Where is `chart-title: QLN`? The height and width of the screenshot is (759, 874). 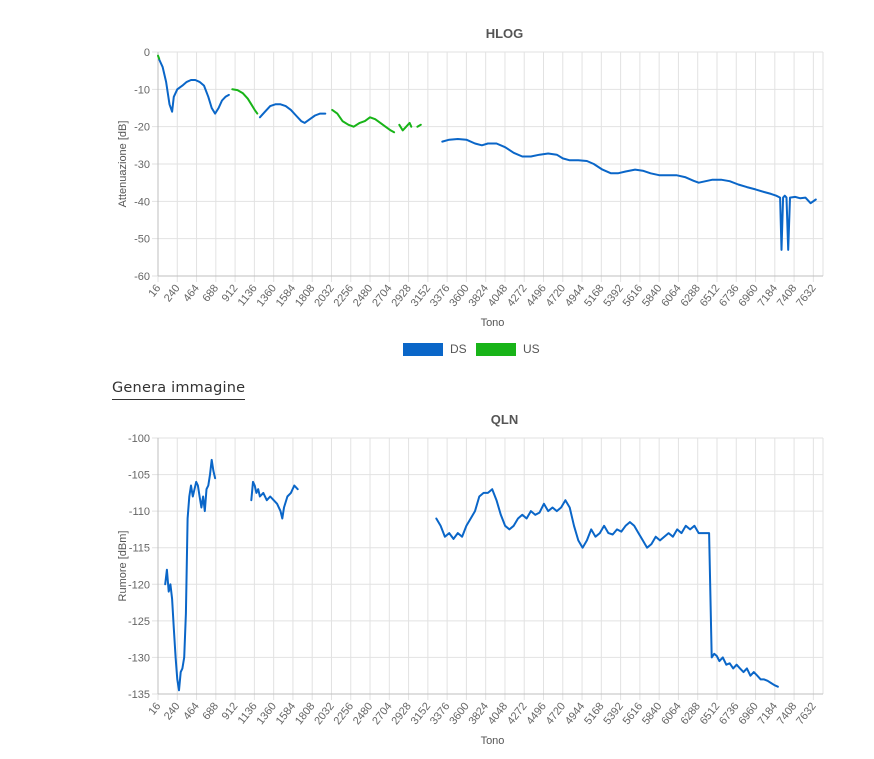 chart-title: QLN is located at coordinates (504, 419).